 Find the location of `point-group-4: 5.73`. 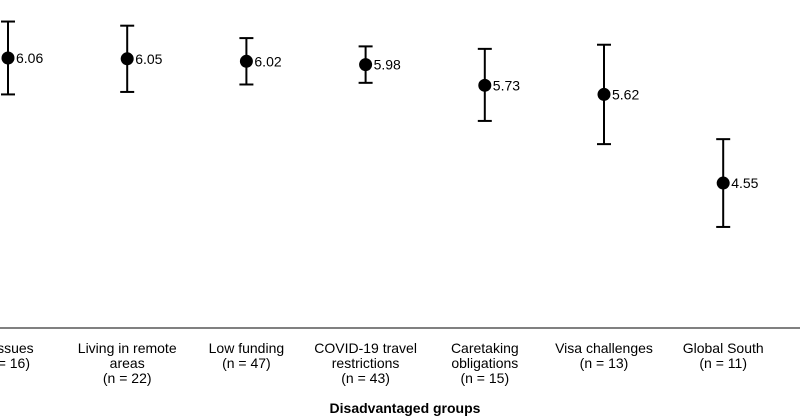

point-group-4: 5.73 is located at coordinates (498, 84).